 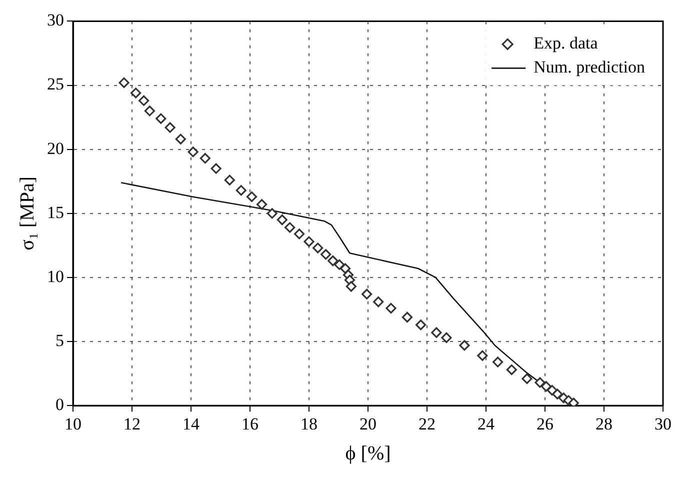 I want to click on x-axis-title: ϕ [%], so click(x=368, y=453).